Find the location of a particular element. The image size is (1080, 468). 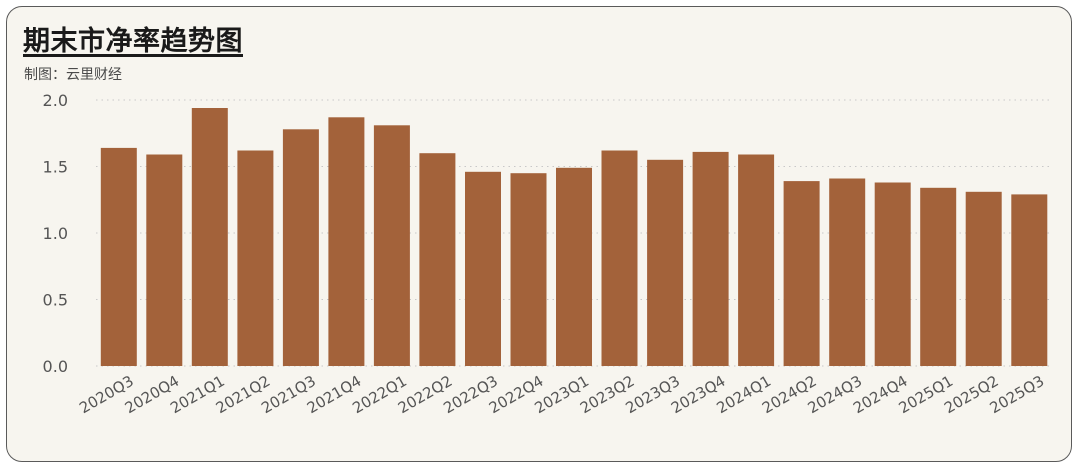

bar-2022Q4 is located at coordinates (528, 269).